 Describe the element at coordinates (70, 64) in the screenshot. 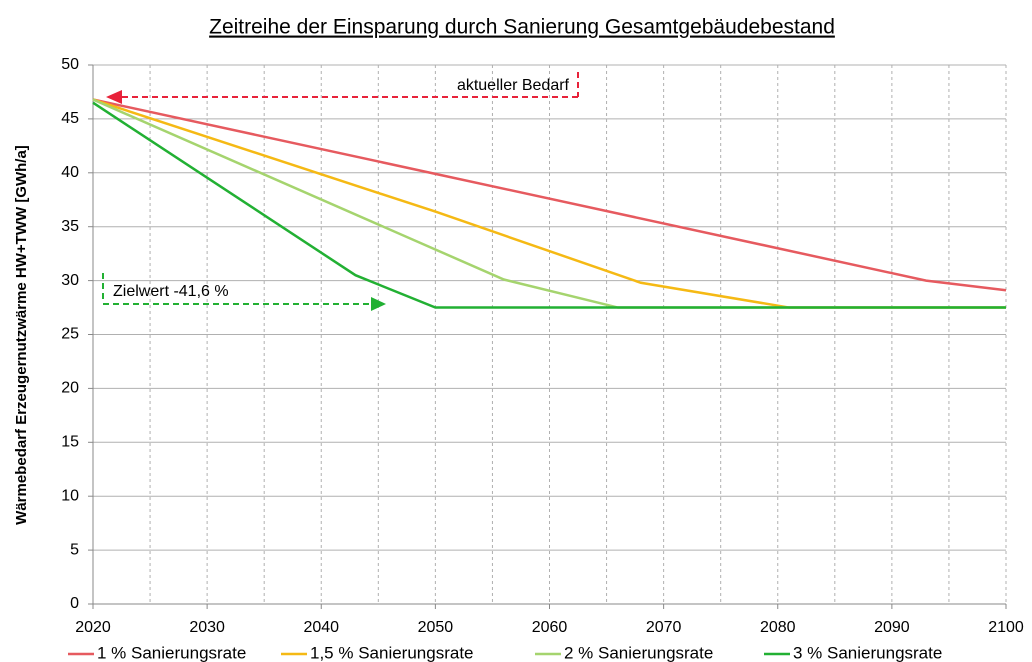

I see `y-tick-label: 50` at that location.